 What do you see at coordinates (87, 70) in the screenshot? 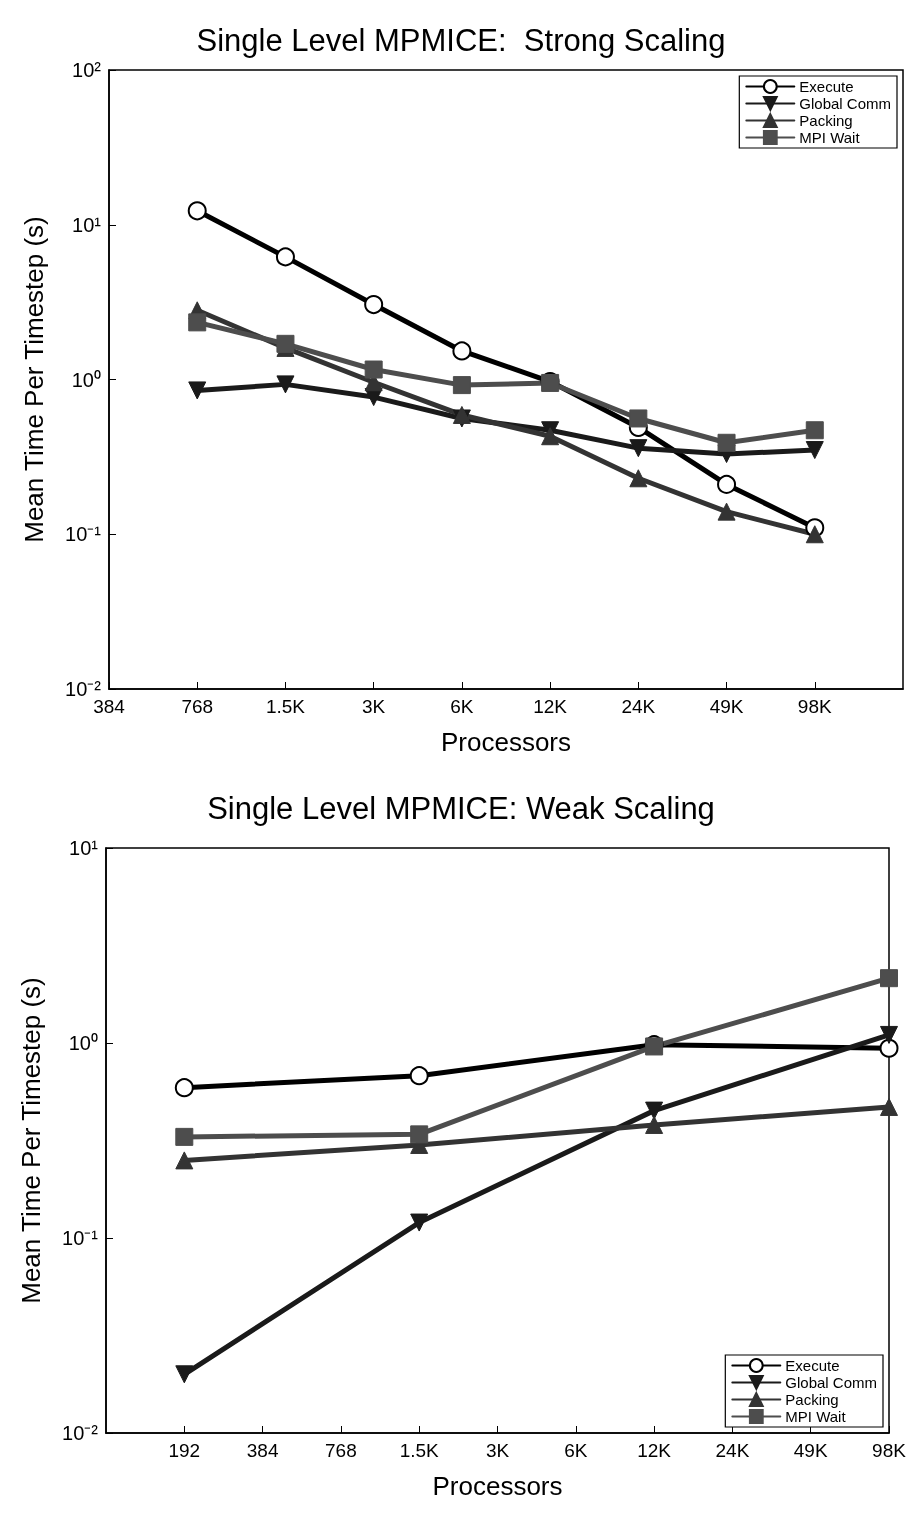
I see `y-tick-label: 10²` at bounding box center [87, 70].